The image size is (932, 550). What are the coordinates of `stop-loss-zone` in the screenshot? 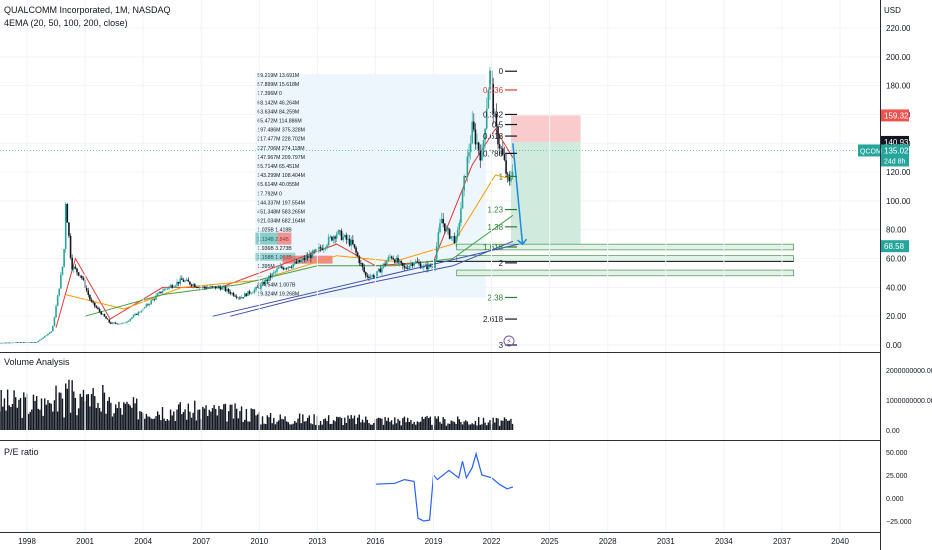 It's located at (545, 128).